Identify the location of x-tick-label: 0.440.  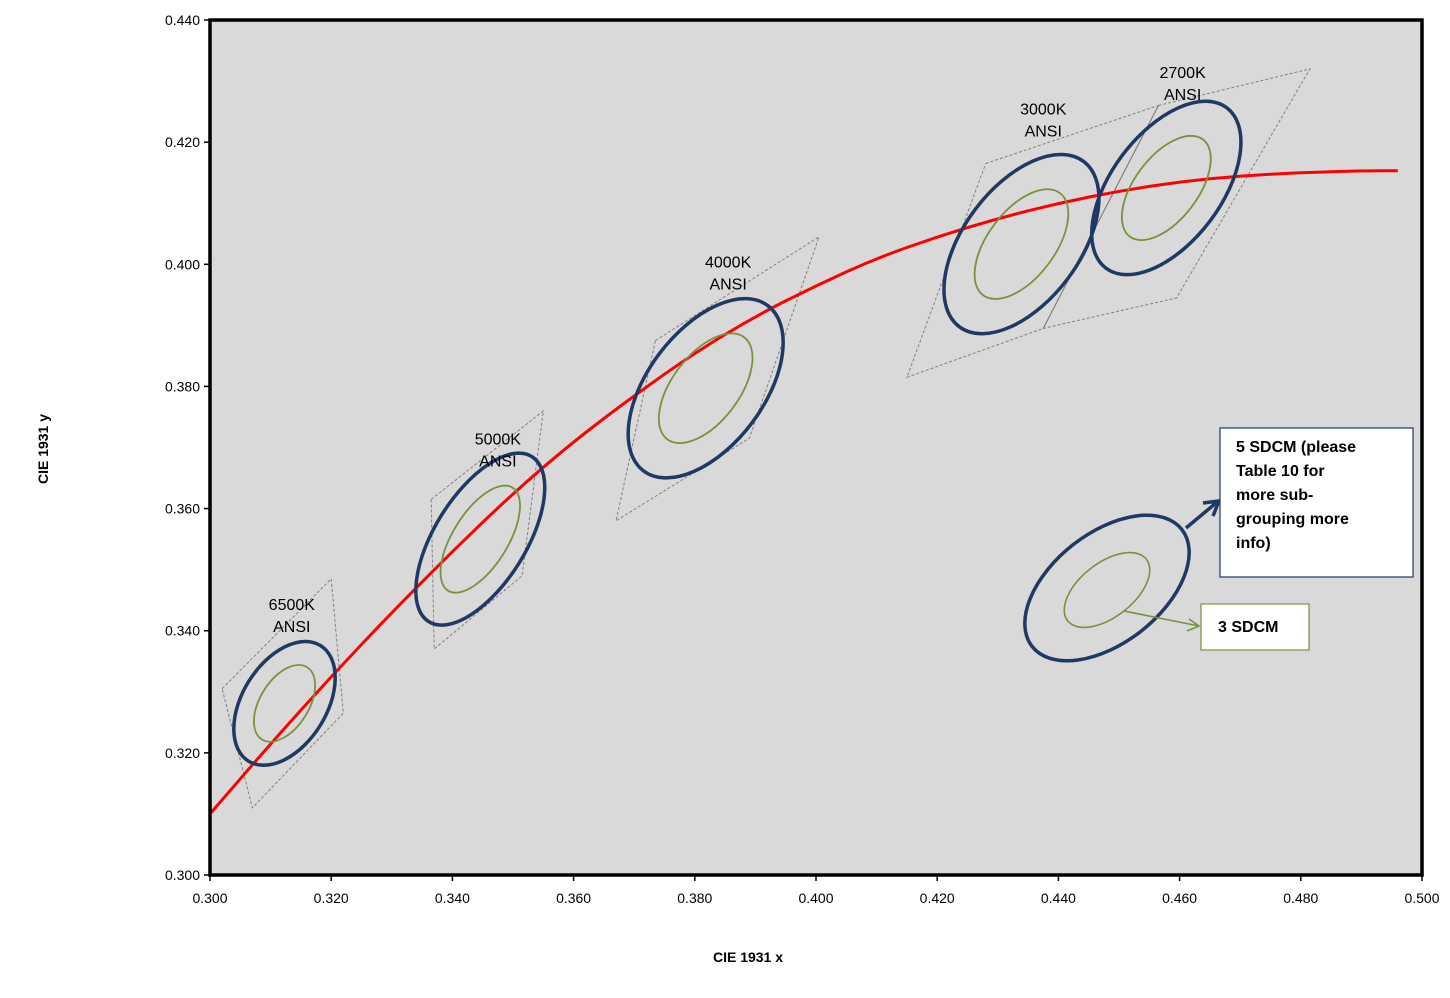
(1058, 898).